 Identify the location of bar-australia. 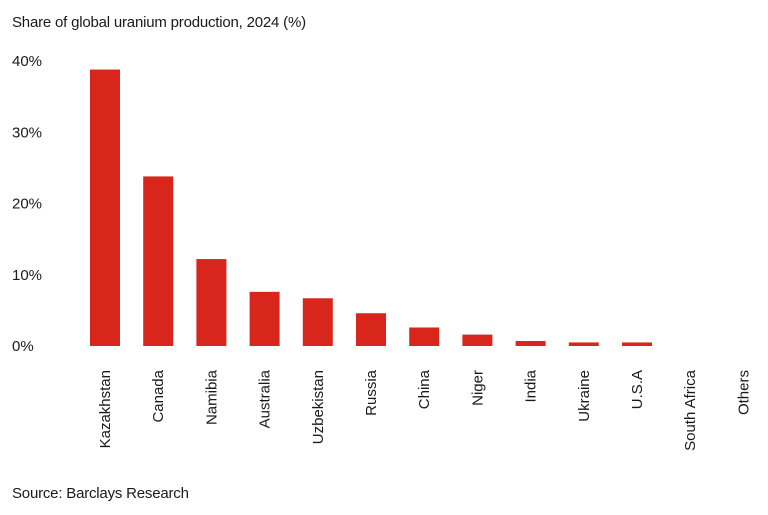
(264, 318).